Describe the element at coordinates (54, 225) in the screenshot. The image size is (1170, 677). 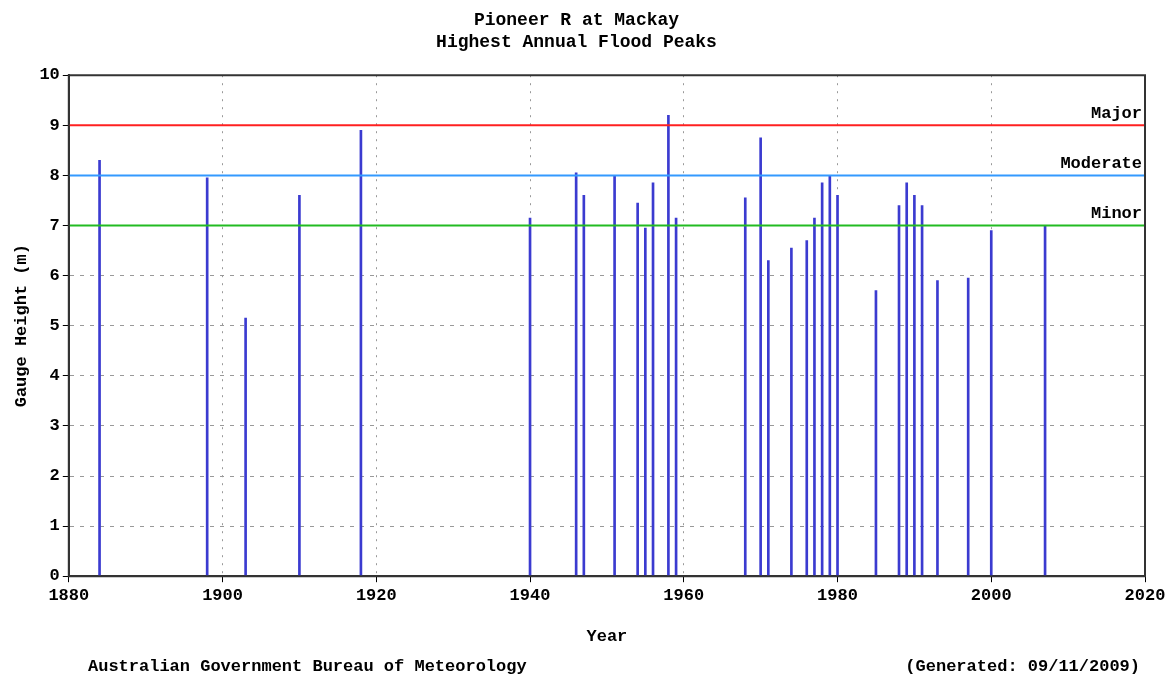
I see `y-tick-label: 7` at that location.